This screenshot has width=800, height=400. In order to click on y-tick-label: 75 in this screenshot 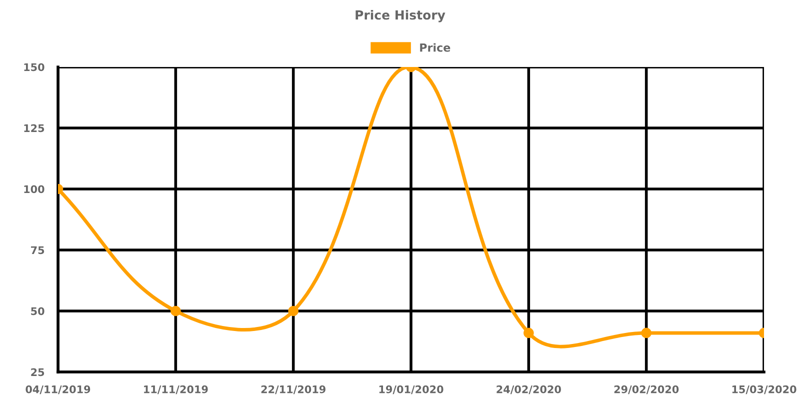, I will do `click(37, 250)`.